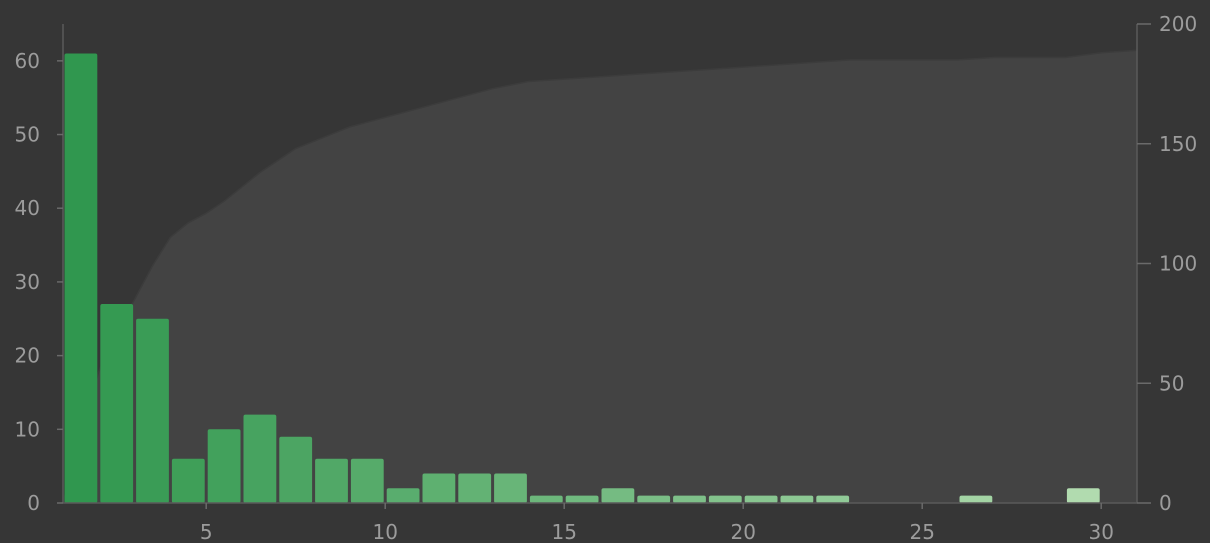  What do you see at coordinates (27, 356) in the screenshot?
I see `y-tick-label-left: 20` at bounding box center [27, 356].